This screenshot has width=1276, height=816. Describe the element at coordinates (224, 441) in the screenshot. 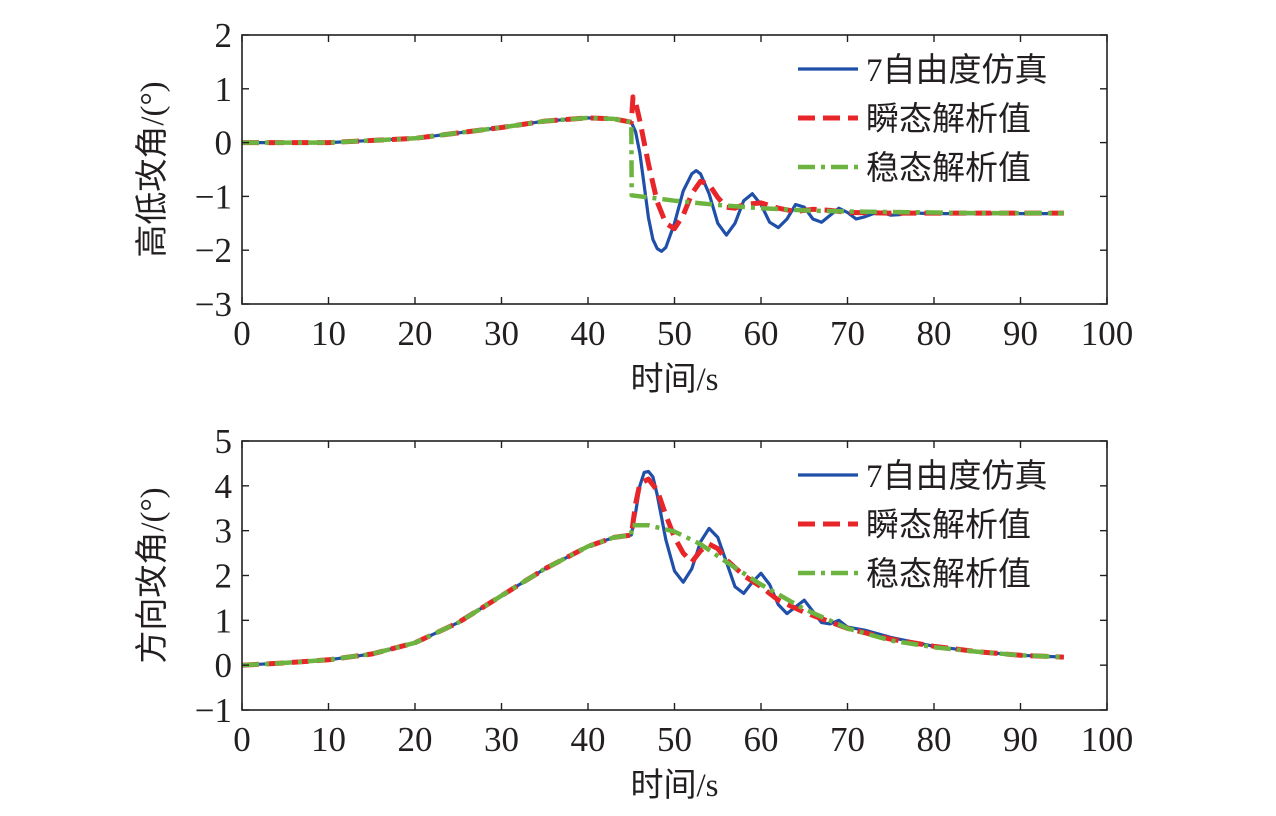

I see `y-tick-label: 5` at that location.